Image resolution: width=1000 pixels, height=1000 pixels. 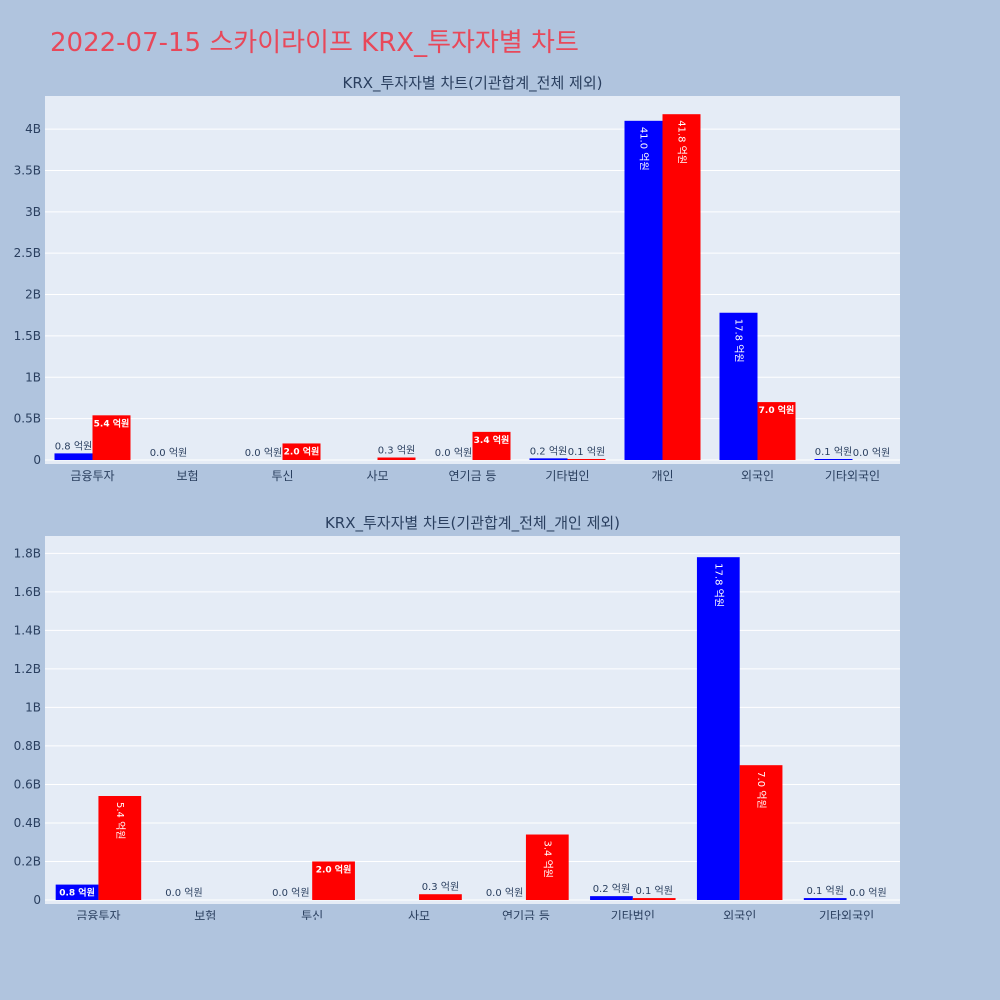 What do you see at coordinates (27, 861) in the screenshot?
I see `y-tick-label: 0.2B` at bounding box center [27, 861].